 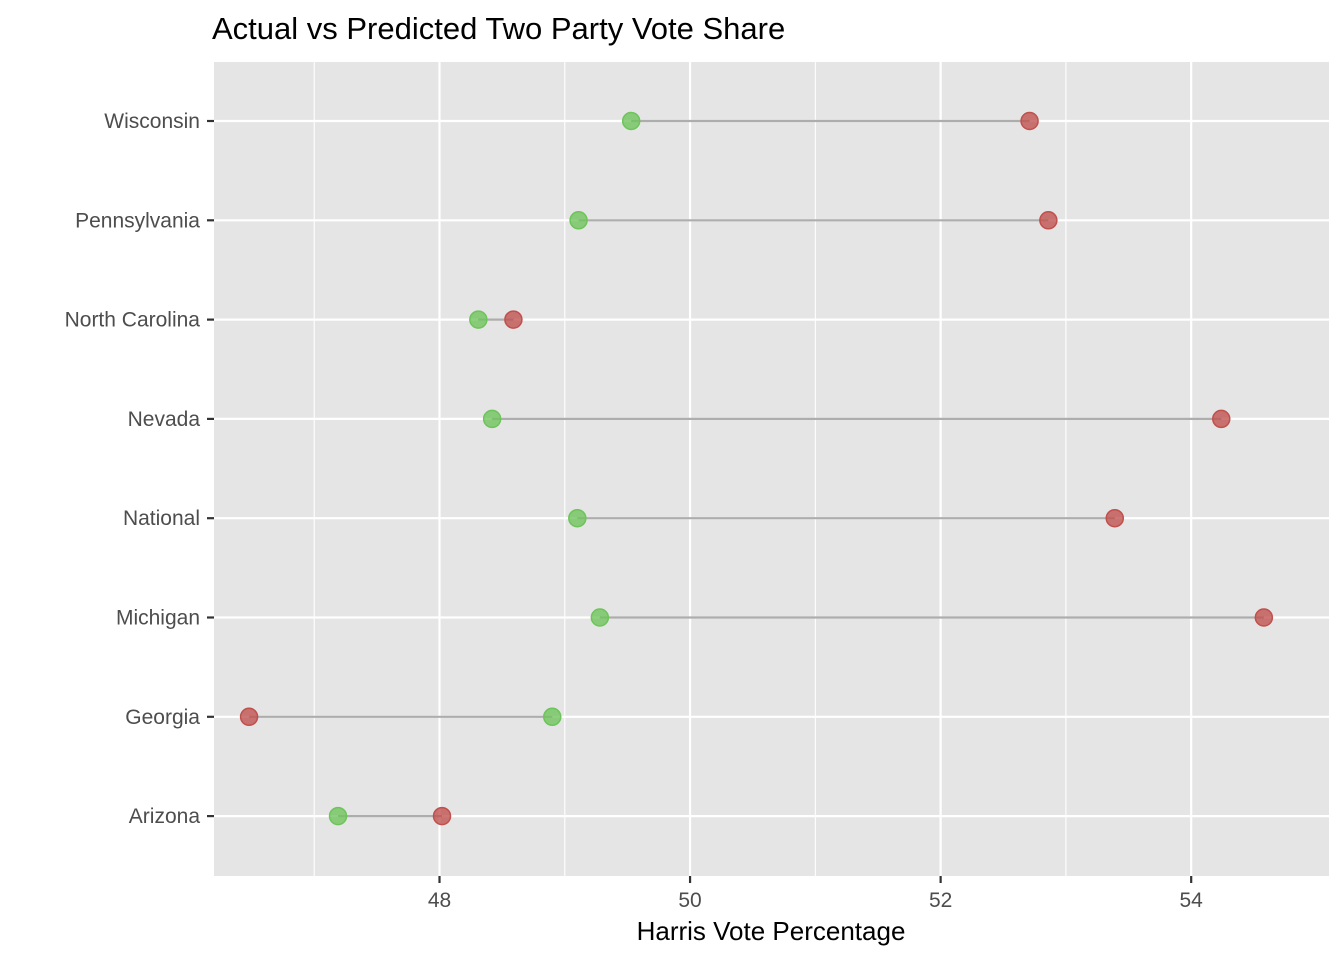 I want to click on y-tick-label: Nevada, so click(x=164, y=419).